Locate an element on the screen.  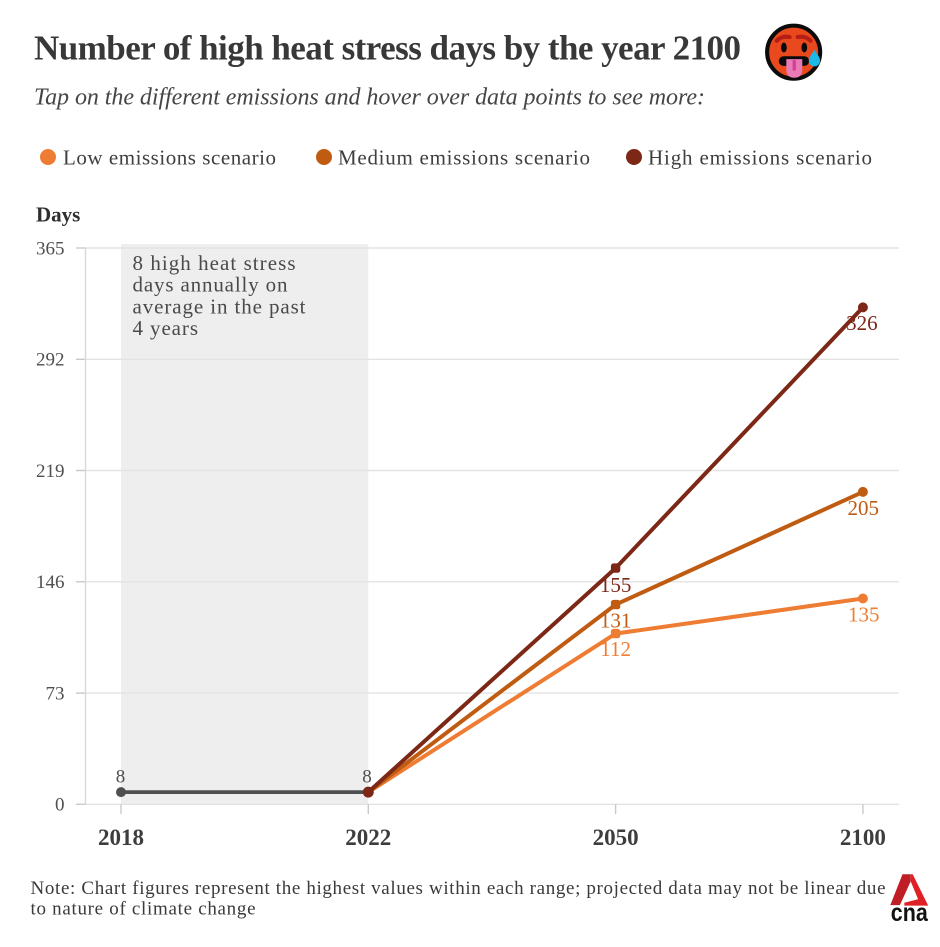
svg-text: High emissions scenario is located at coordinates (760, 158).